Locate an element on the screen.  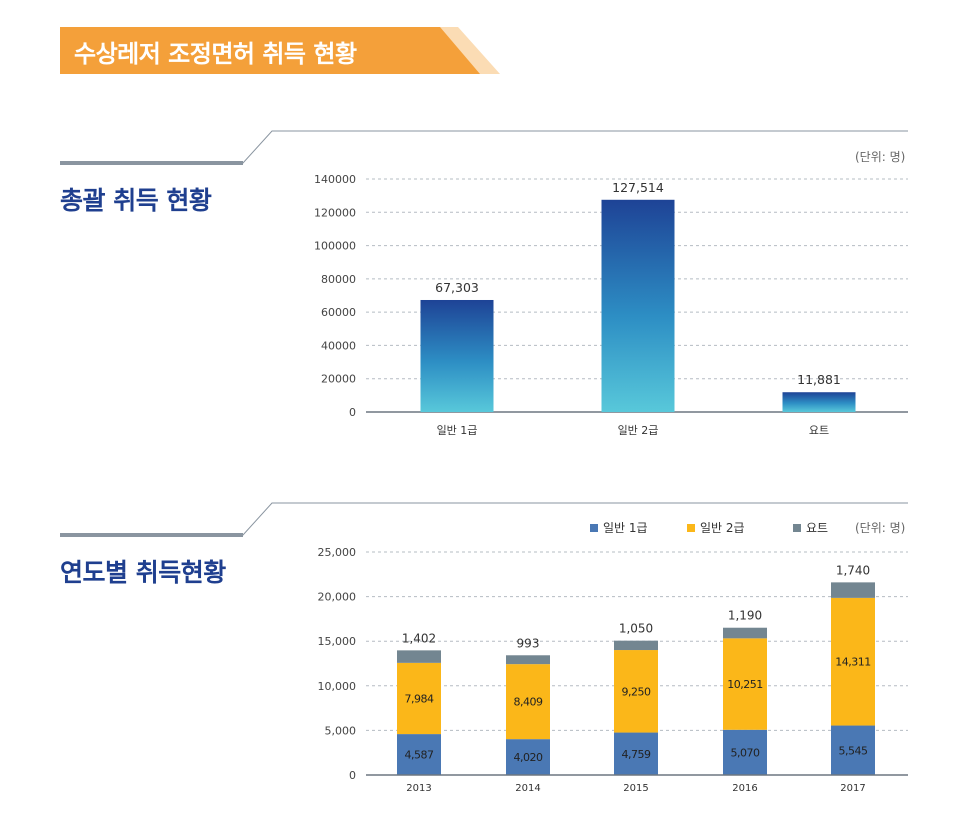
x-tick-label: 2017 is located at coordinates (852, 788).